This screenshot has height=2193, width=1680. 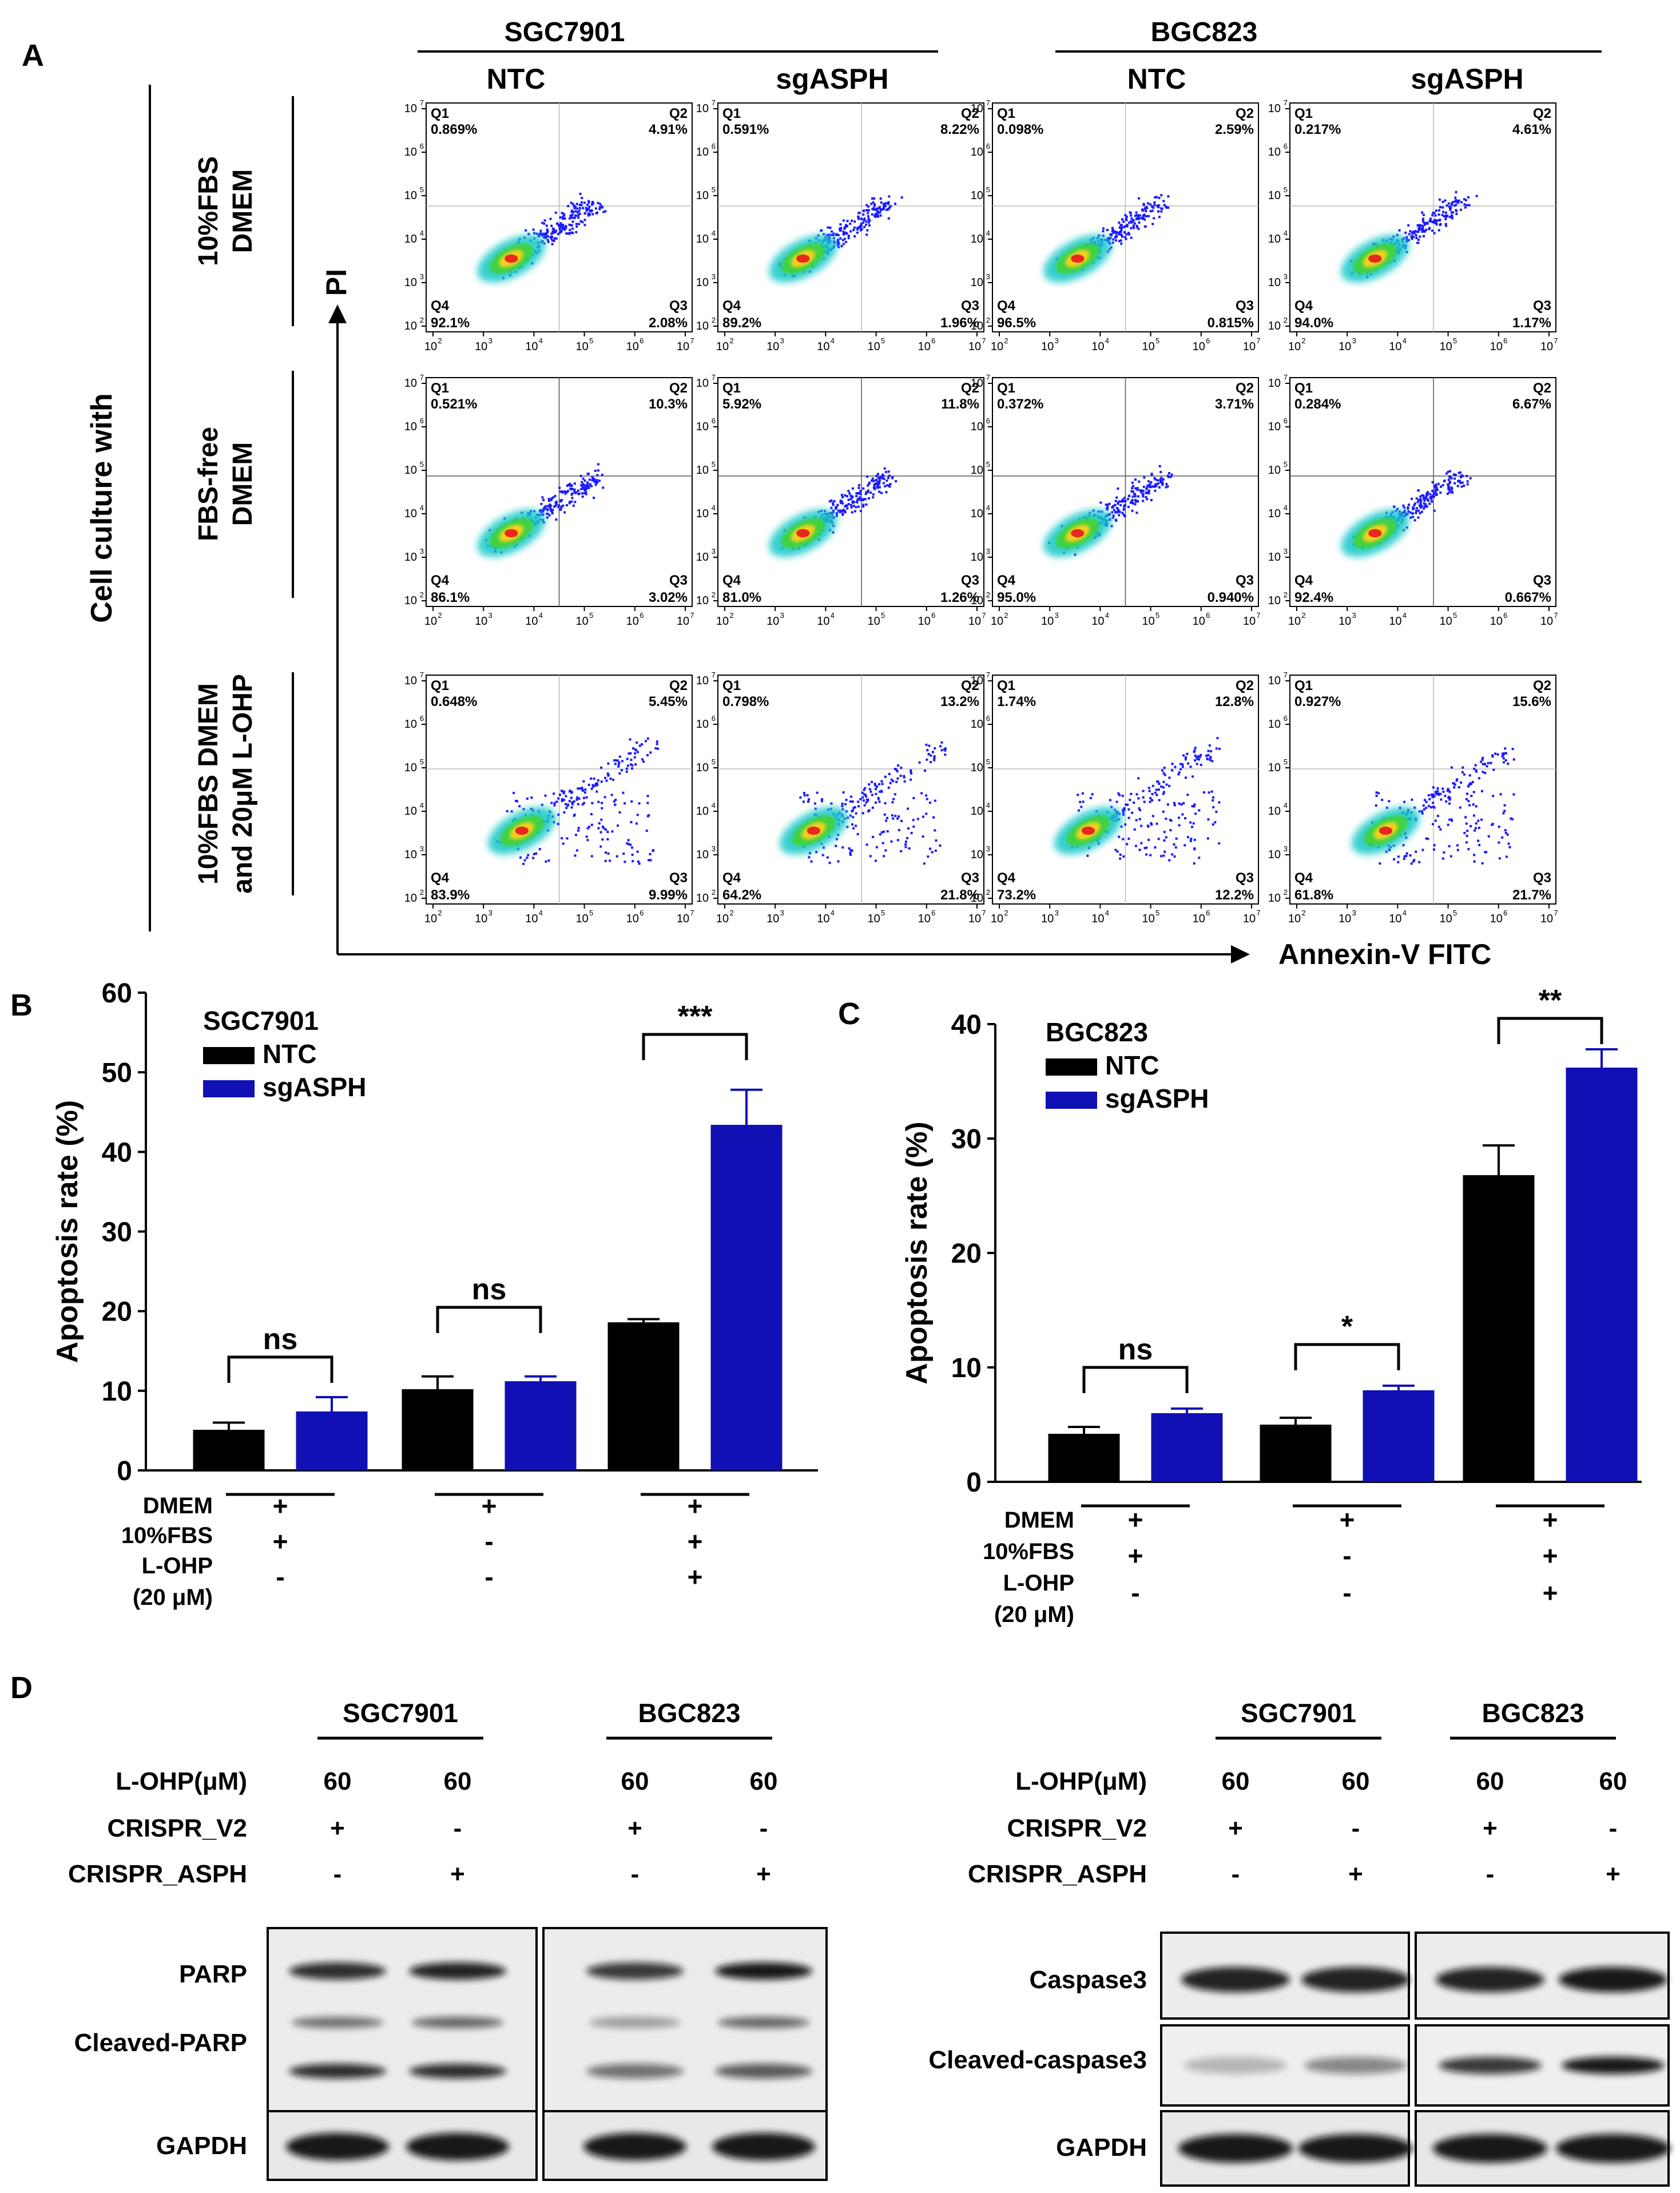 What do you see at coordinates (1028, 1552) in the screenshot?
I see `treatment-label: 10%FBS` at bounding box center [1028, 1552].